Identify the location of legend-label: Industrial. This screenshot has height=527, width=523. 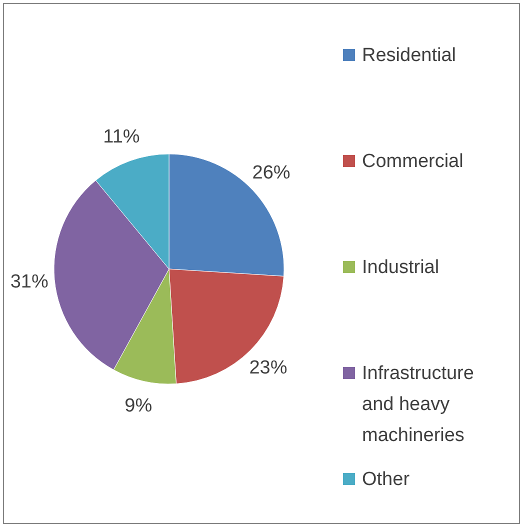
(401, 267).